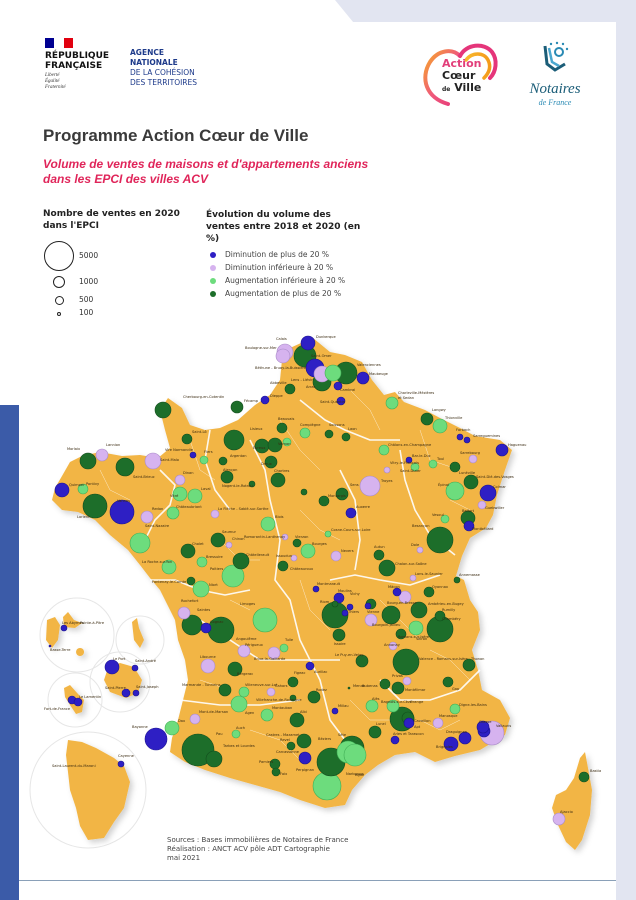 This screenshot has height=900, width=636. What do you see at coordinates (384, 450) in the screenshot?
I see `epci-bubble: Châlons-en-Champagne` at bounding box center [384, 450].